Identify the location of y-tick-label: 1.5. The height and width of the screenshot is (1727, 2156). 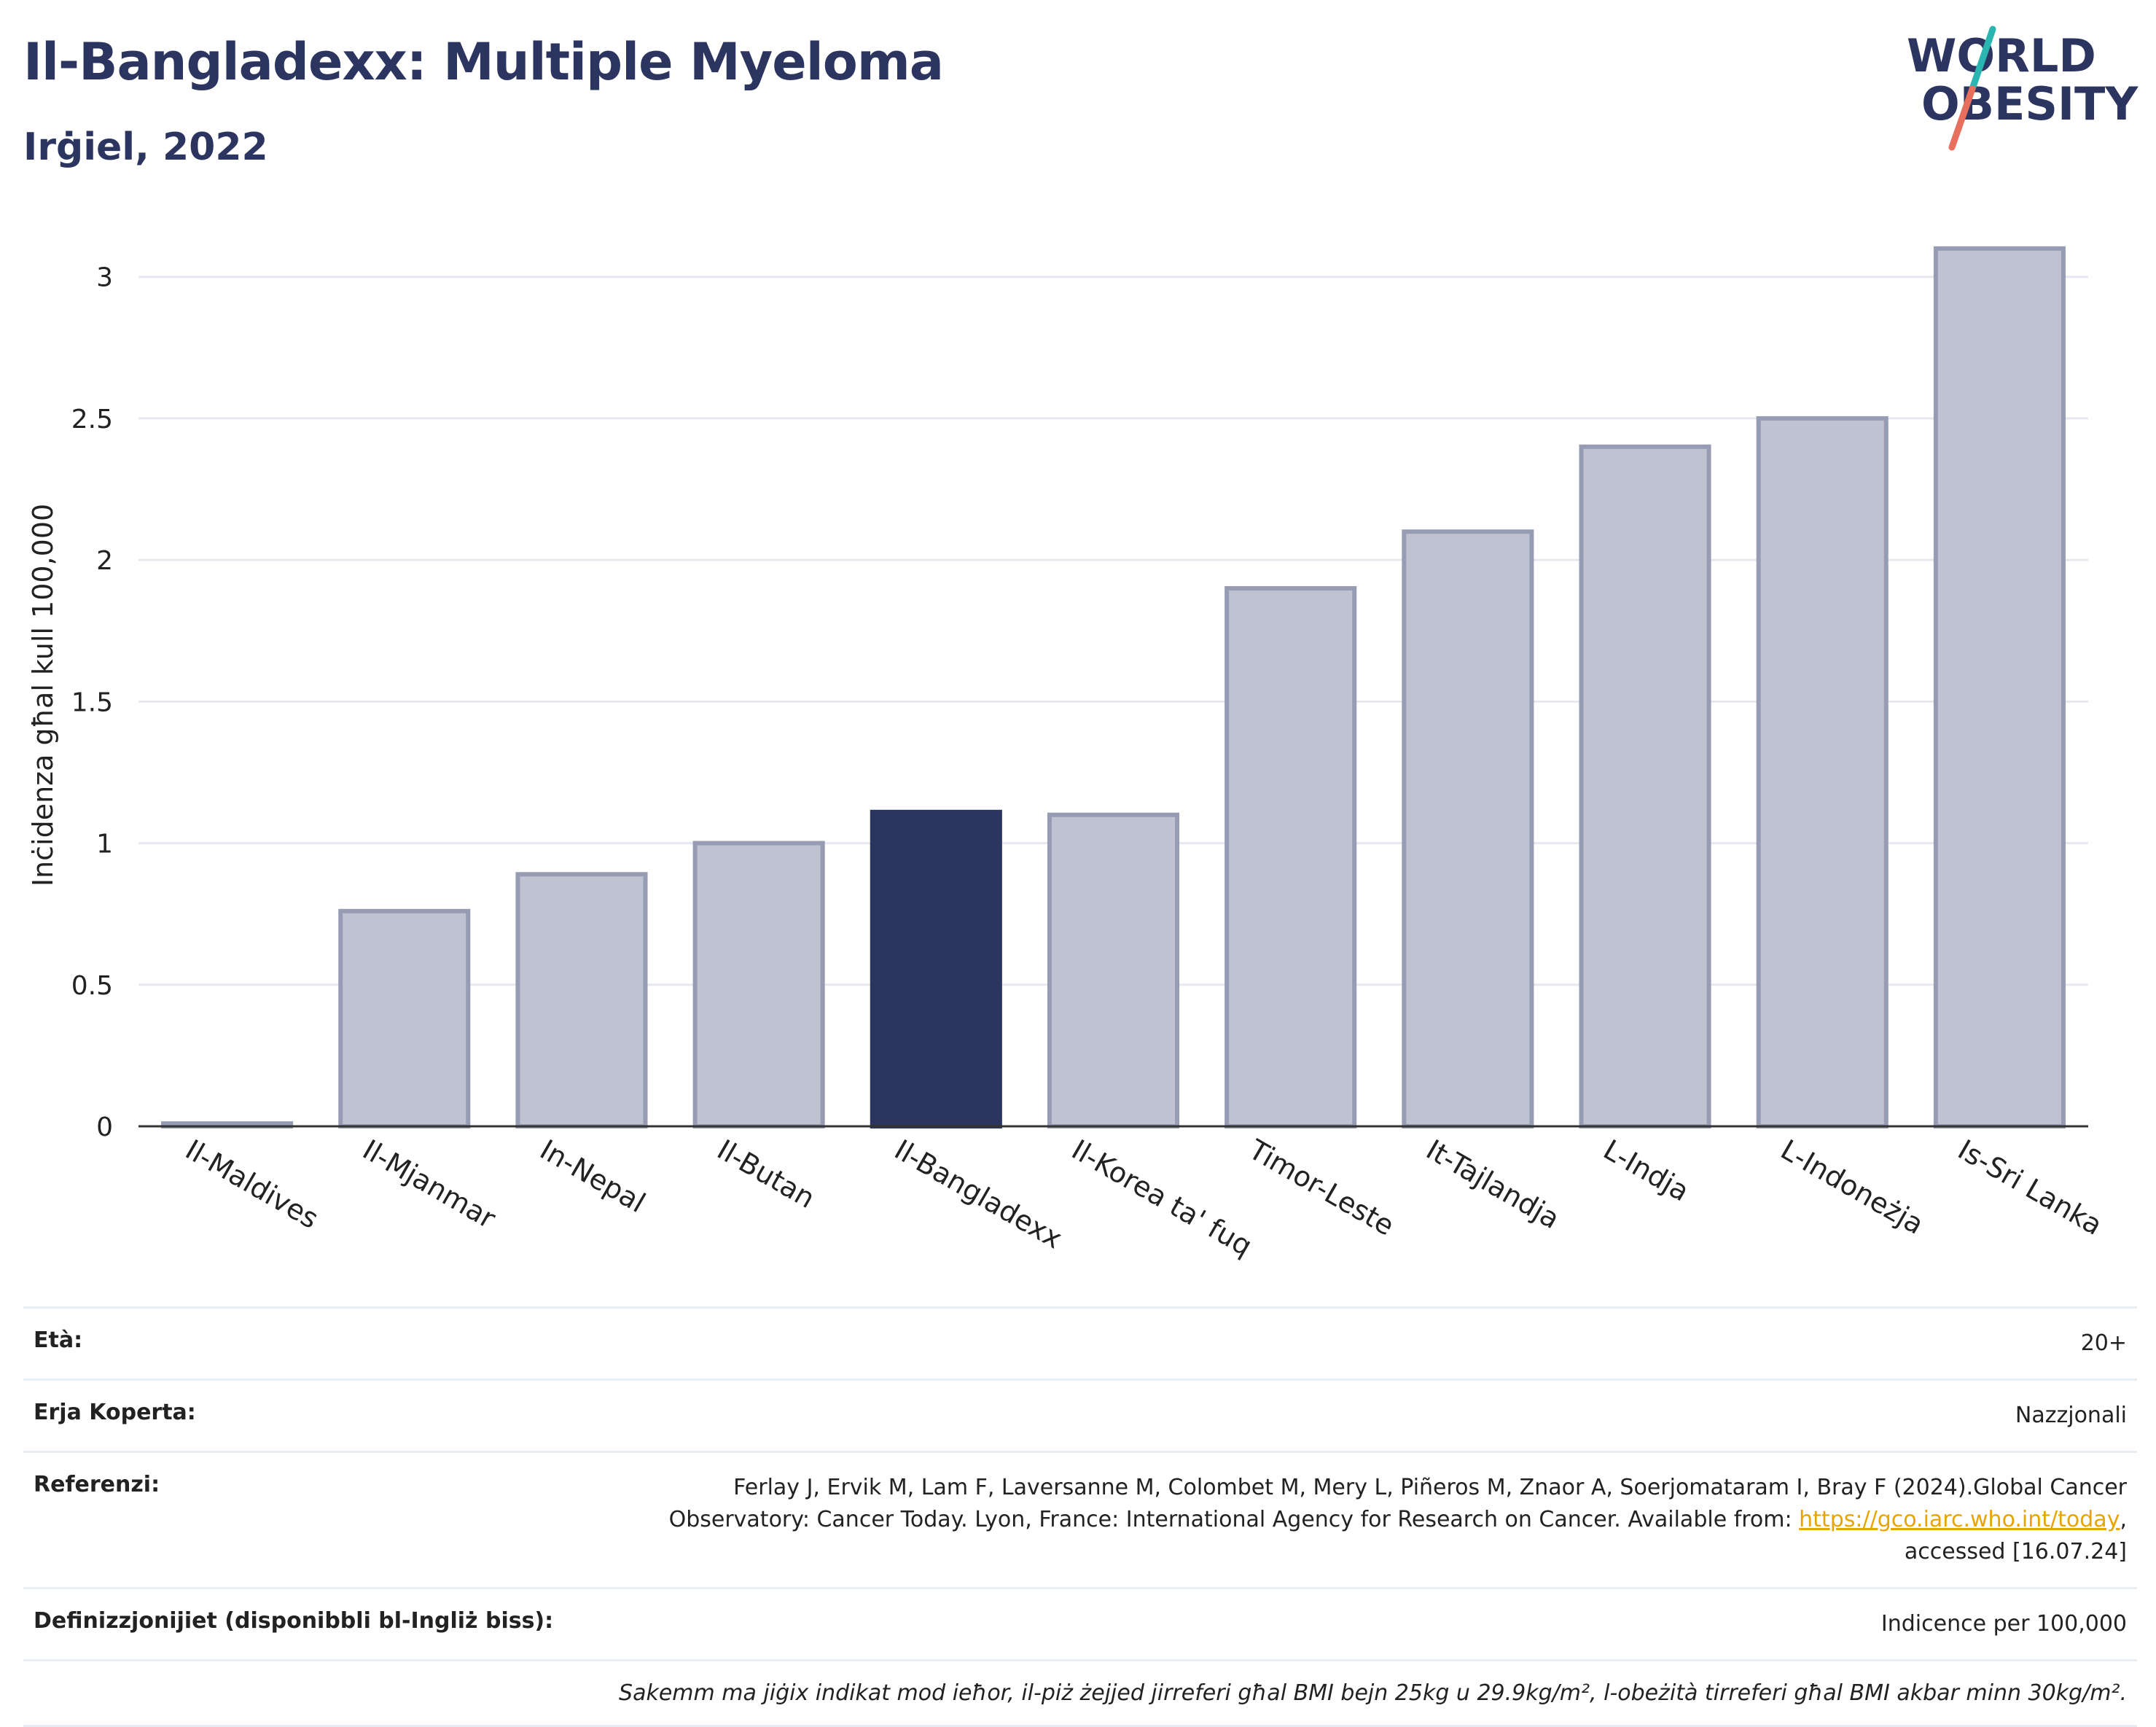
(92, 702).